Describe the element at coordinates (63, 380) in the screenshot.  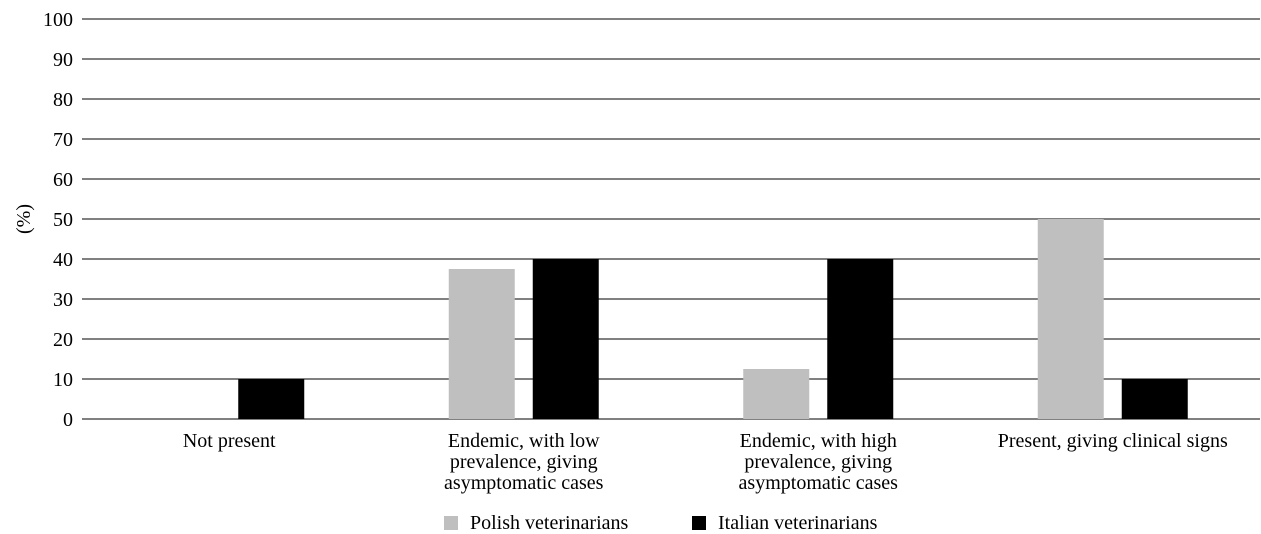
I see `y-tick-label: 10` at that location.